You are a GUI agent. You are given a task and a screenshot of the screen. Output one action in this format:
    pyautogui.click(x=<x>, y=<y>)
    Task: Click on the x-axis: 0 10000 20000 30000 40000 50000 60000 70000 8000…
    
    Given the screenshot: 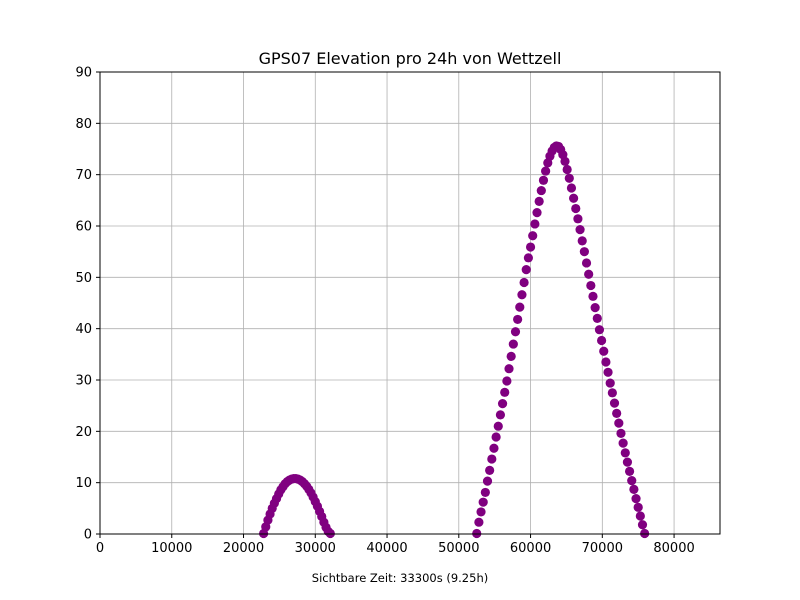 What is the action you would take?
    pyautogui.click(x=395, y=545)
    